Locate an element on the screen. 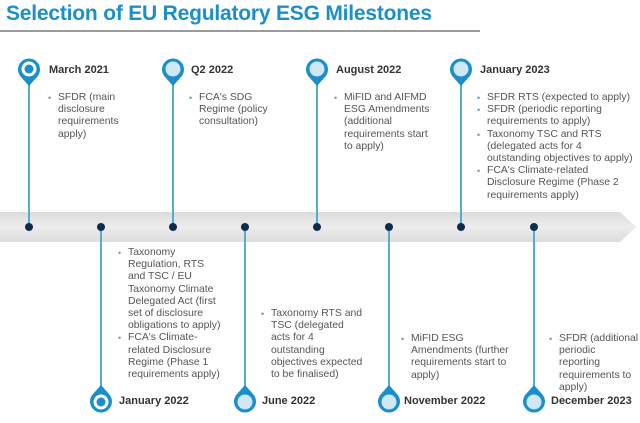  milestone-item: SFDR RTS (expected to apply) is located at coordinates (557, 98).